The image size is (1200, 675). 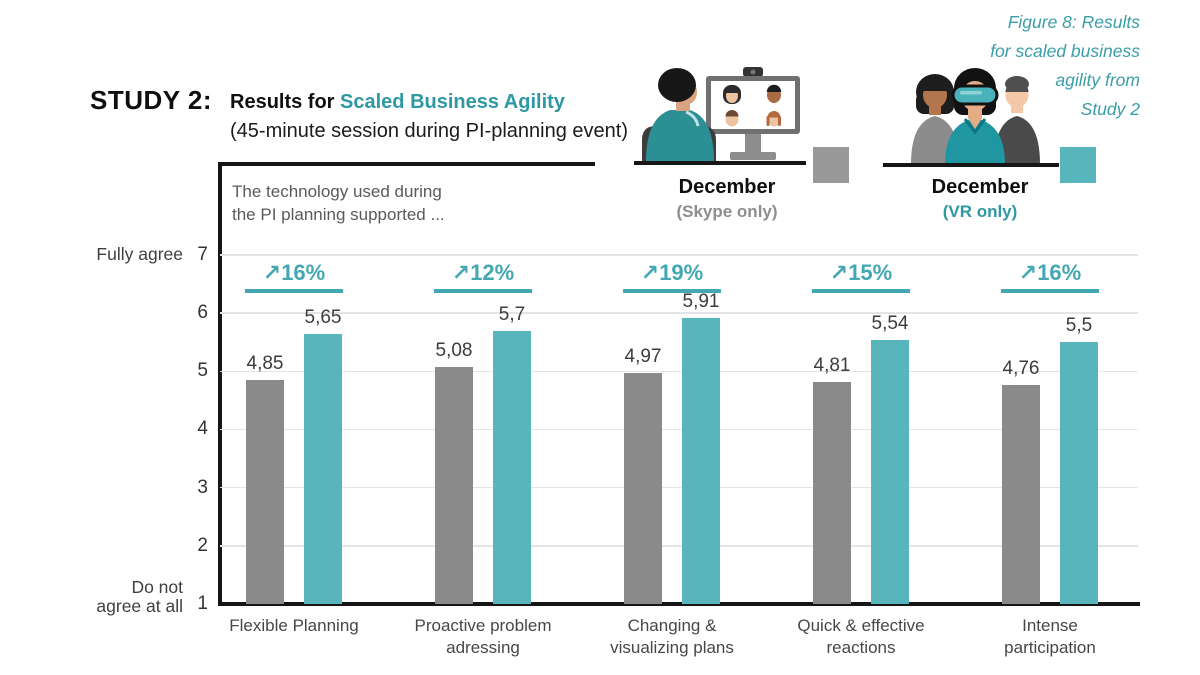 I want to click on y-tick-label: 2, so click(x=202, y=545).